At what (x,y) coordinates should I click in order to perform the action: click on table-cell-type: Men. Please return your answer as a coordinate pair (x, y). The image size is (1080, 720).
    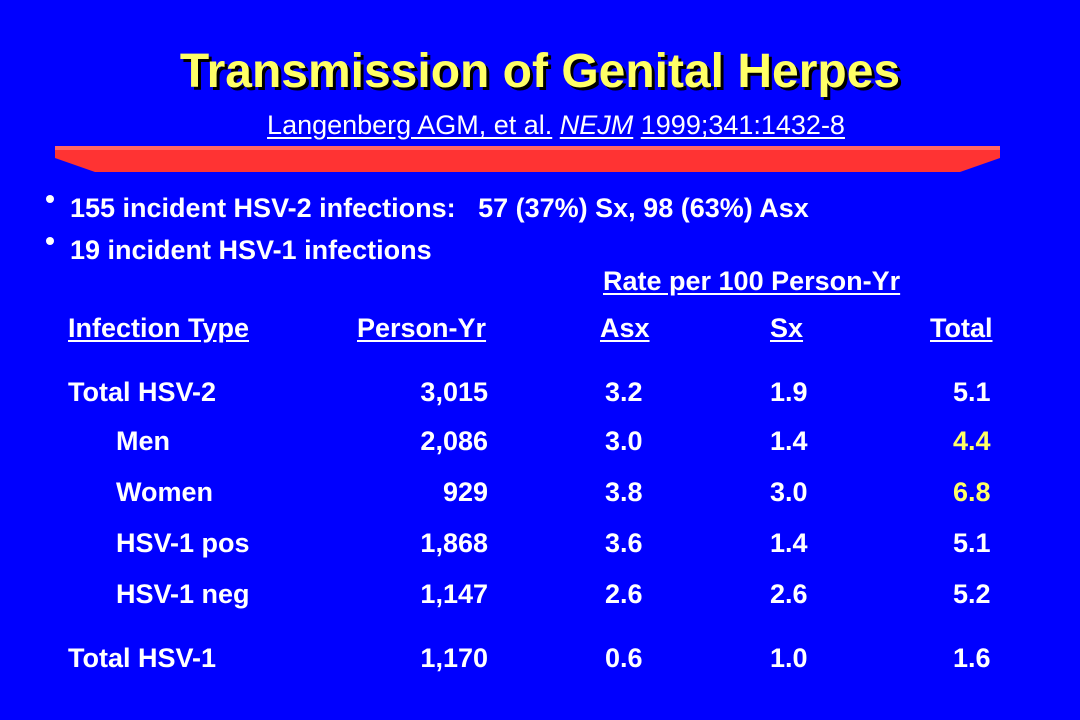
    Looking at the image, I should click on (143, 441).